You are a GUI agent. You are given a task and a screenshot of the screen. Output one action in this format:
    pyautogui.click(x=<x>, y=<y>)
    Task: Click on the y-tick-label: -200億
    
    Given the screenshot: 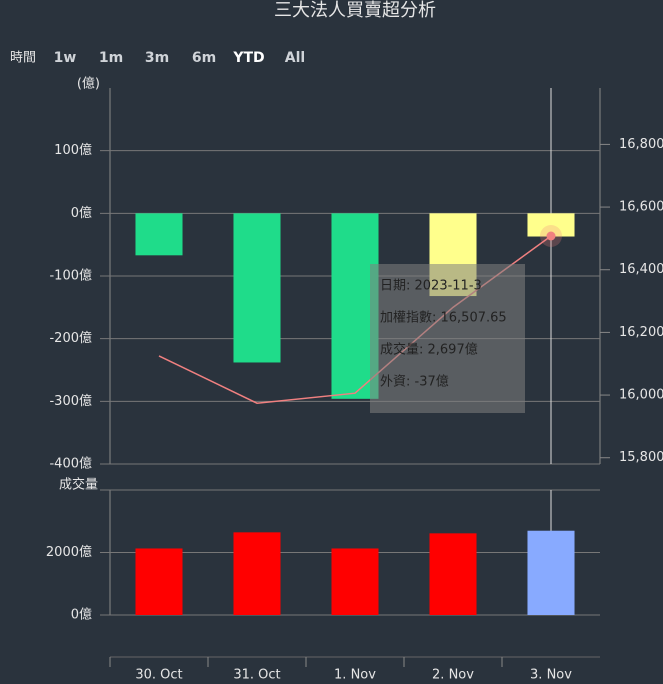 What is the action you would take?
    pyautogui.click(x=70, y=338)
    